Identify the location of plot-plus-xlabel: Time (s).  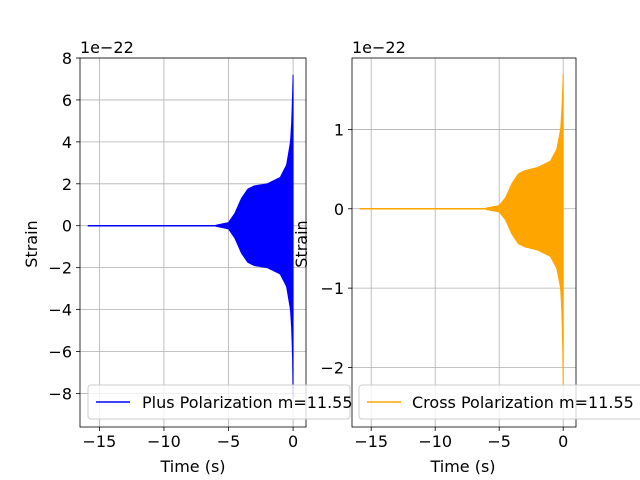
(192, 466).